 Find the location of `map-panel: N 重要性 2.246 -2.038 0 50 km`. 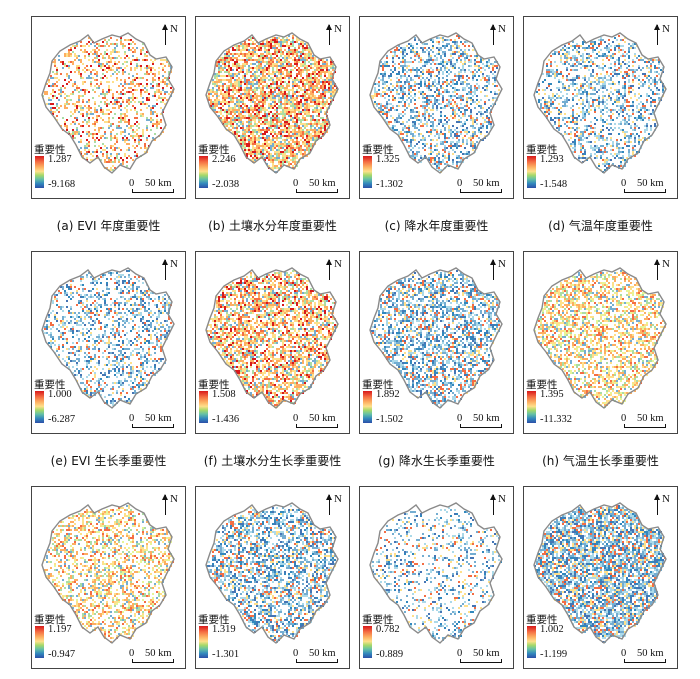

map-panel: N 重要性 2.246 -2.038 0 50 km is located at coordinates (272, 107).